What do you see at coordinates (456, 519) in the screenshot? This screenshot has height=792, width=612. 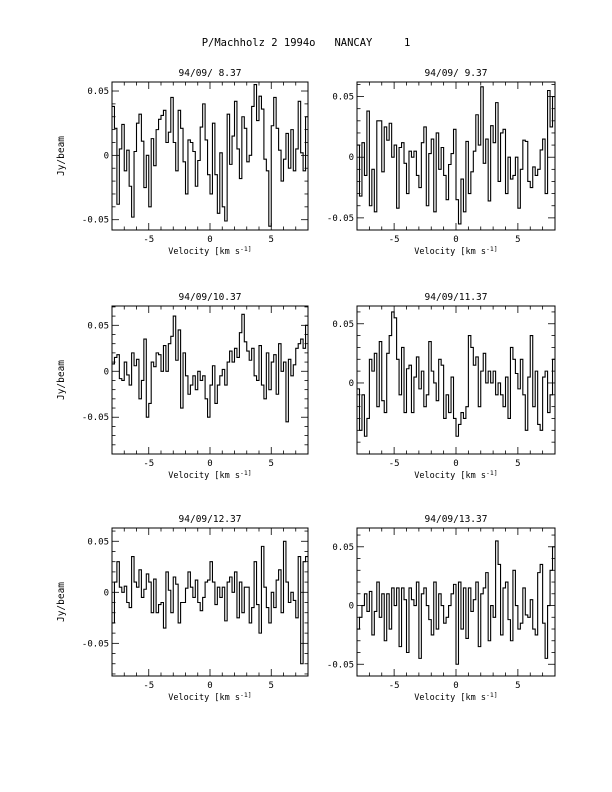 I see `chart-title: 94/09/13.37` at bounding box center [456, 519].